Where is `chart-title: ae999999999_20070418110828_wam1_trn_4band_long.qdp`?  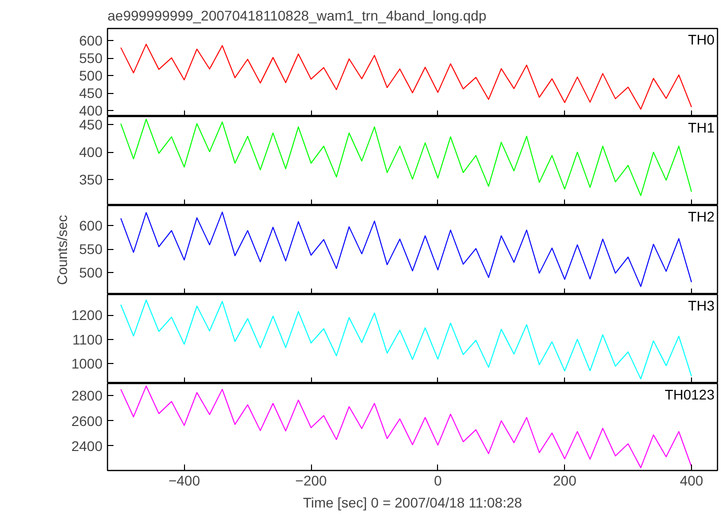
chart-title: ae999999999_20070418110828_wam1_trn_4band_long.qdp is located at coordinates (297, 16).